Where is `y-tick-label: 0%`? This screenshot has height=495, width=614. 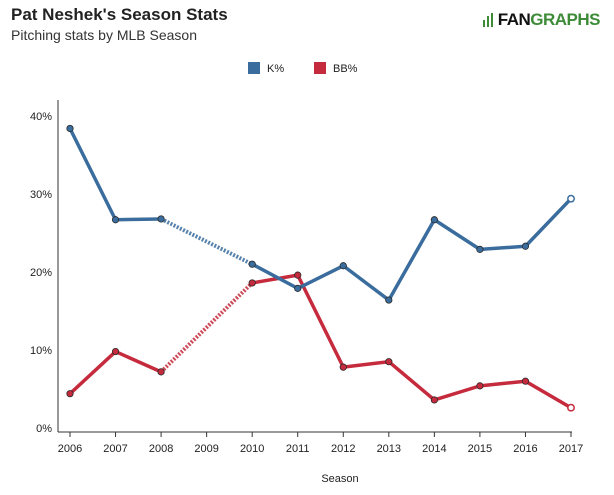 y-tick-label: 0% is located at coordinates (44, 429).